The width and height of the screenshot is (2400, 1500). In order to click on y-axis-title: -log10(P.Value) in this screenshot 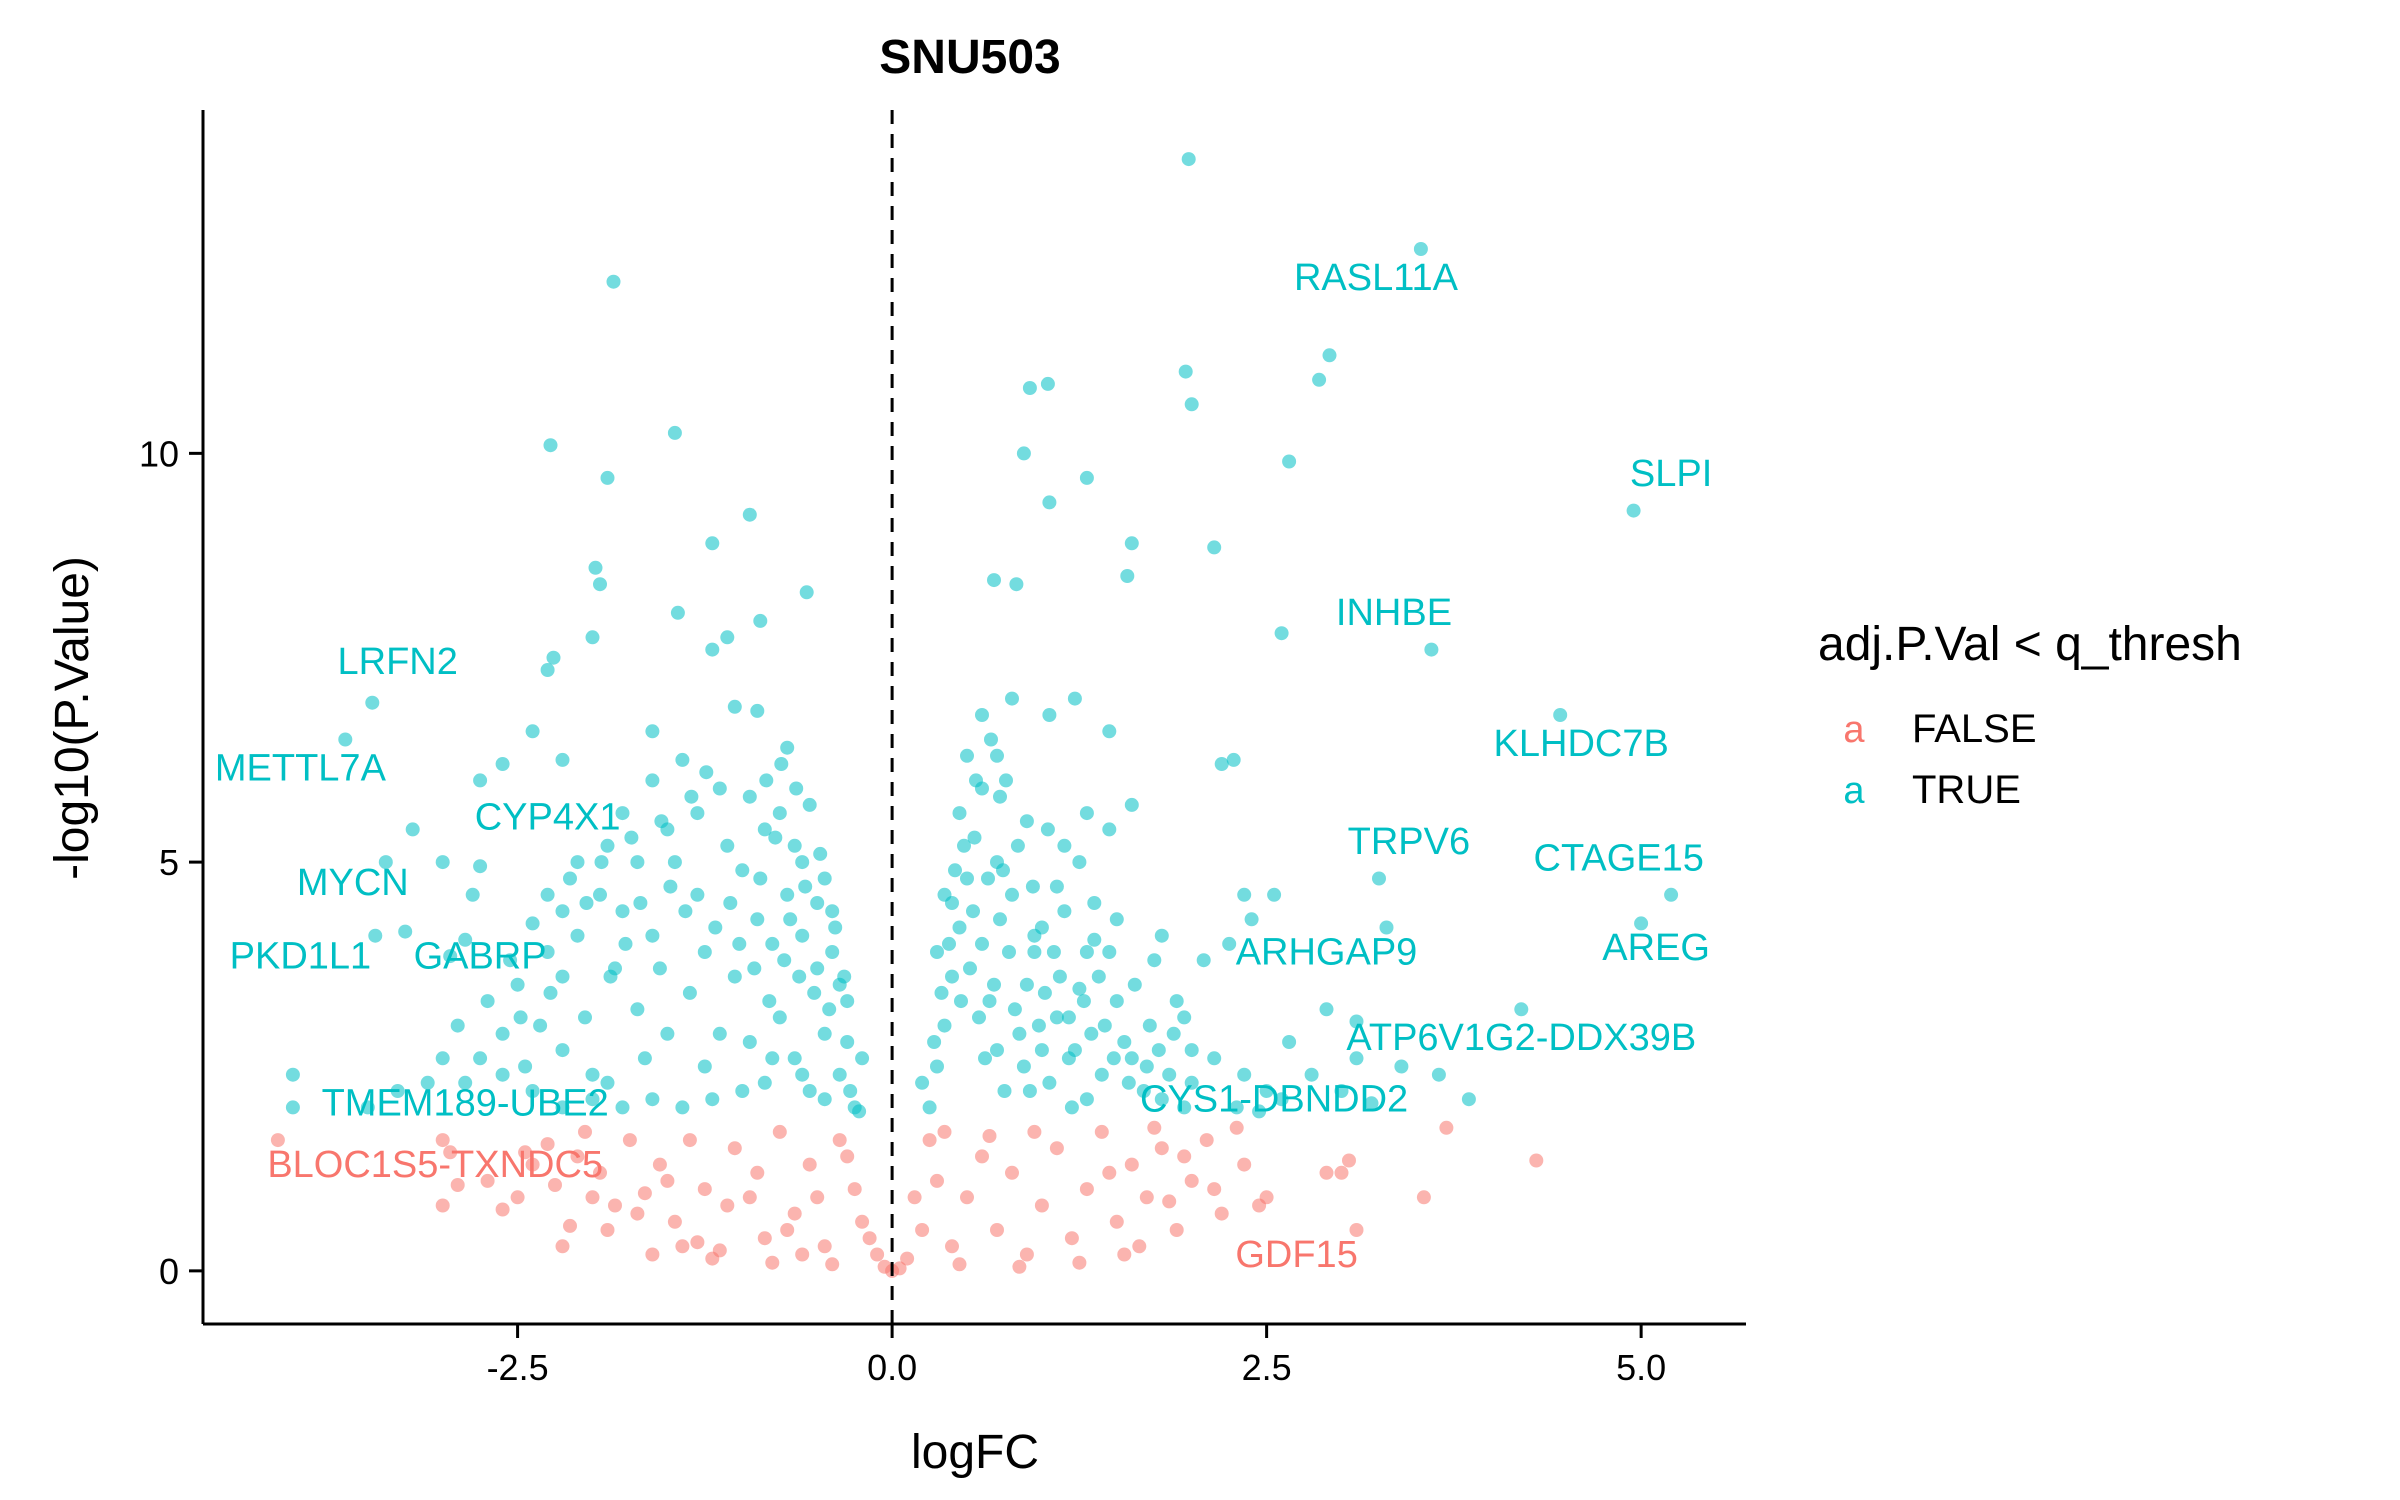, I will do `click(72, 718)`.